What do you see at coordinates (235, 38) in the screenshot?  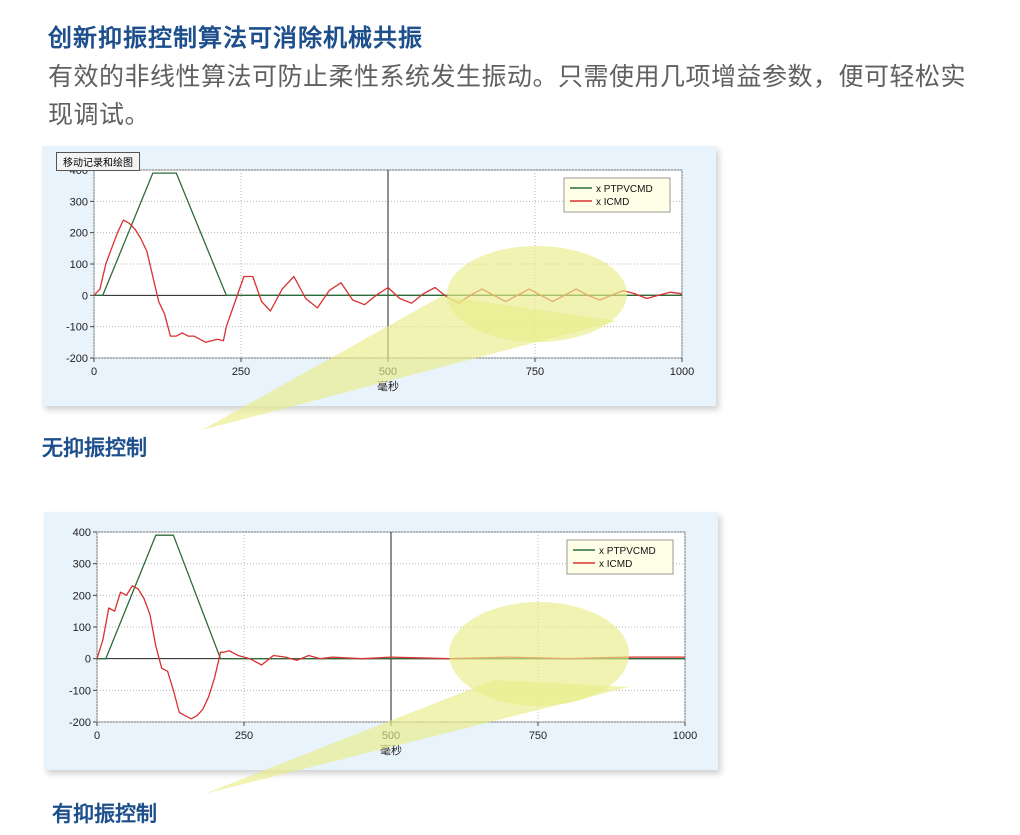 I see `page-heading: 创新抑振控制算法可消除机械共振` at bounding box center [235, 38].